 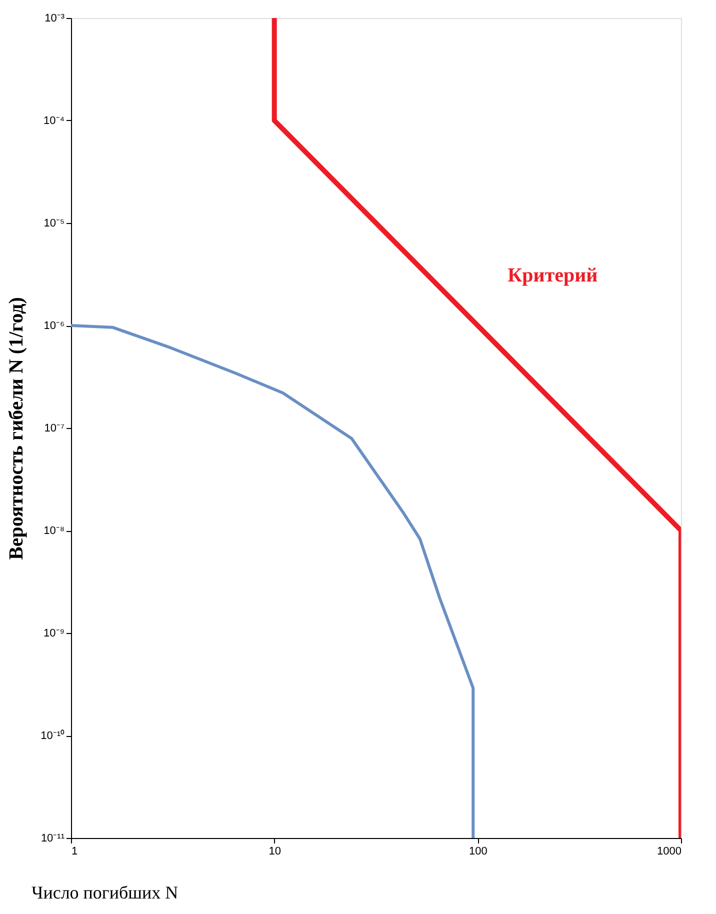 What do you see at coordinates (52, 735) in the screenshot?
I see `y-tick-label: 10⁻¹⁰` at bounding box center [52, 735].